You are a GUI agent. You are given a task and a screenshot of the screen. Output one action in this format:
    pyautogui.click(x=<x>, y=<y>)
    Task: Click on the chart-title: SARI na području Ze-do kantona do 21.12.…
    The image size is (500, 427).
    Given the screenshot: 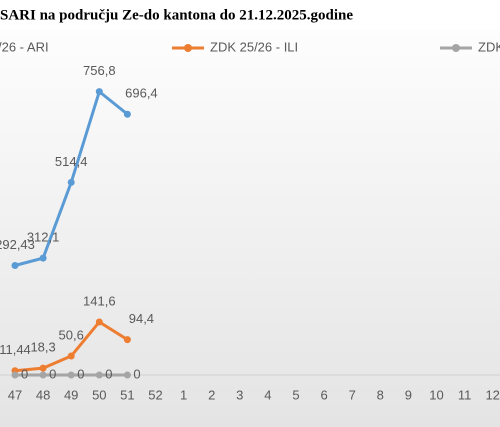 What is the action you would take?
    pyautogui.click(x=176, y=15)
    